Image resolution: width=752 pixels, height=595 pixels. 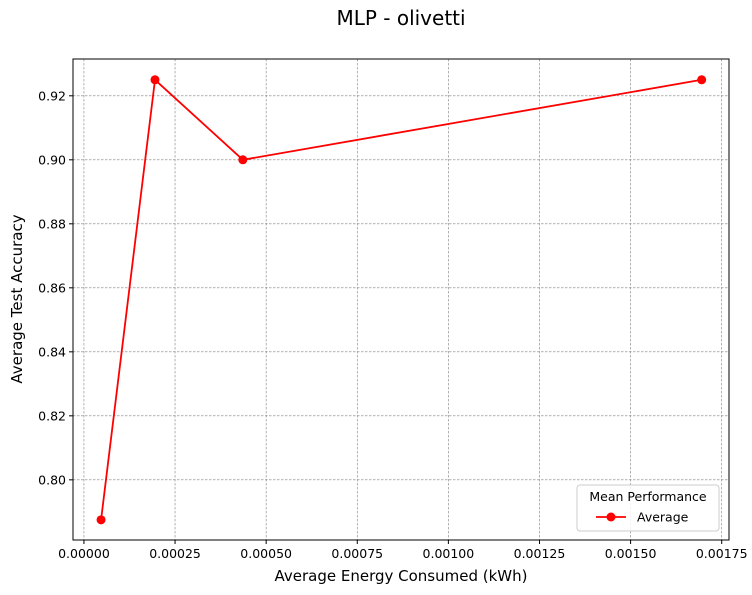 I want to click on y-tick-label: 0.86, so click(x=52, y=287).